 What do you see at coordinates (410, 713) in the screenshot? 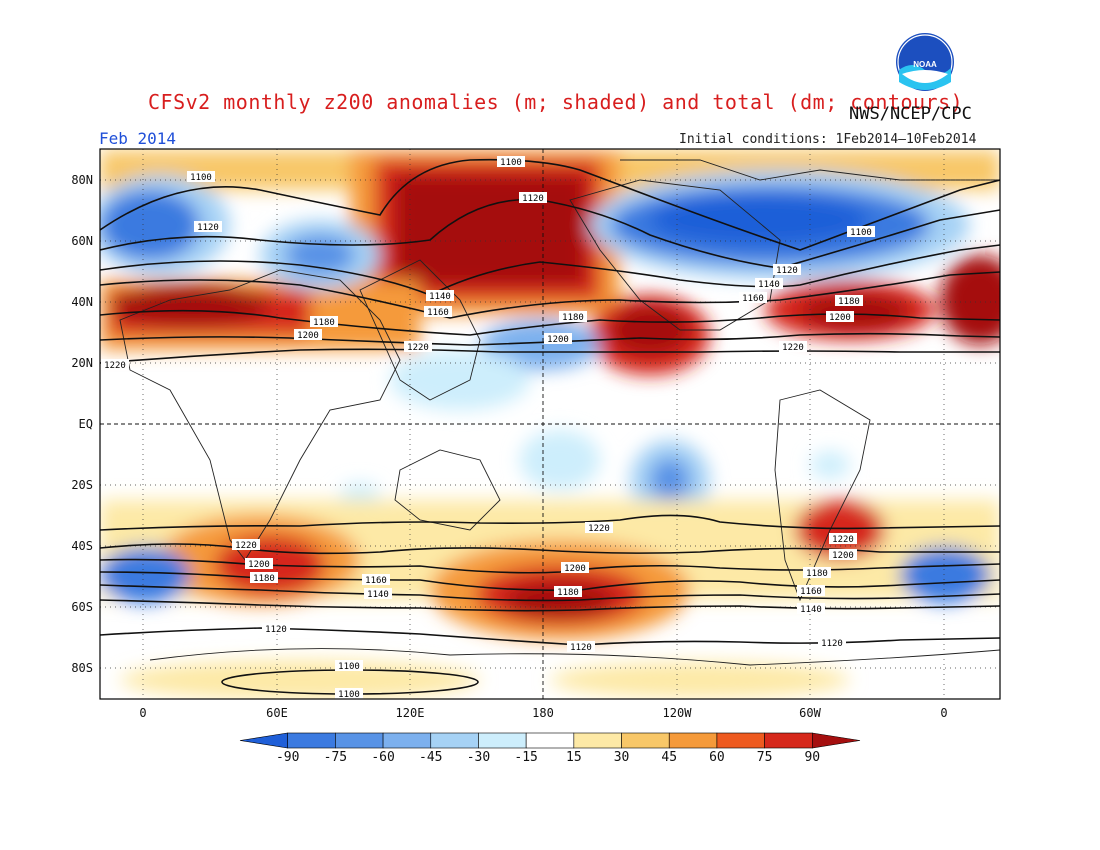
I see `lon-label: 120E` at bounding box center [410, 713].